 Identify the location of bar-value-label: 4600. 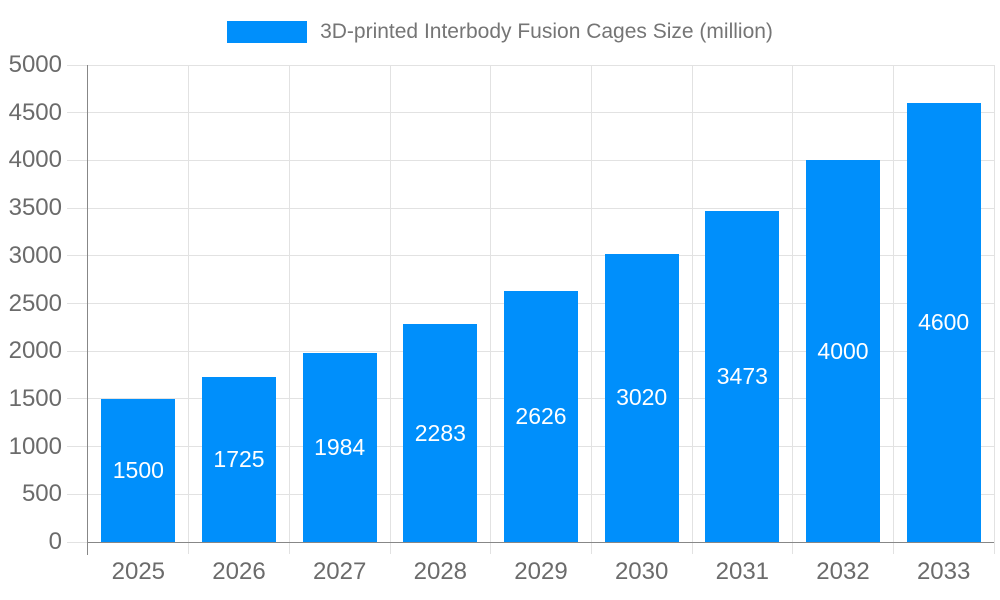
(944, 322).